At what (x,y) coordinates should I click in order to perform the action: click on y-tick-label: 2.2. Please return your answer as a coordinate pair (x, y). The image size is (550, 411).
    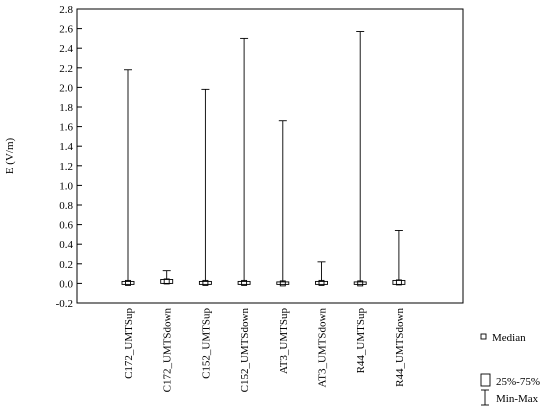
    Looking at the image, I should click on (66, 69).